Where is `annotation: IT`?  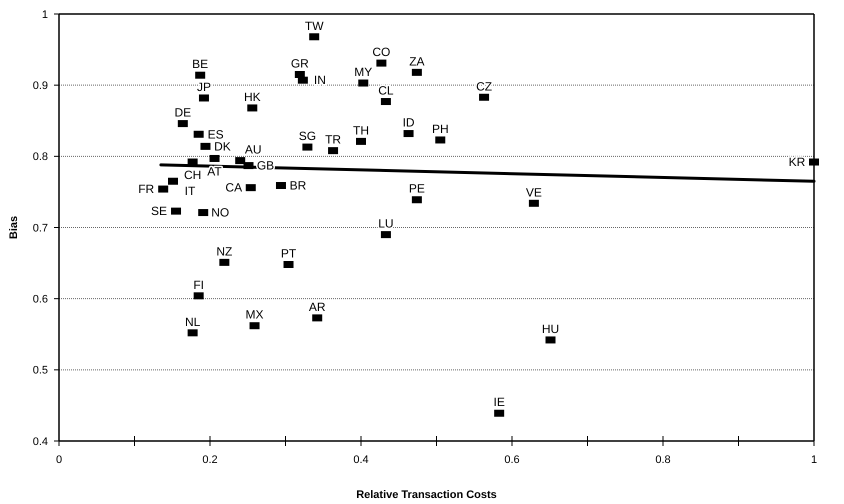
annotation: IT is located at coordinates (190, 191).